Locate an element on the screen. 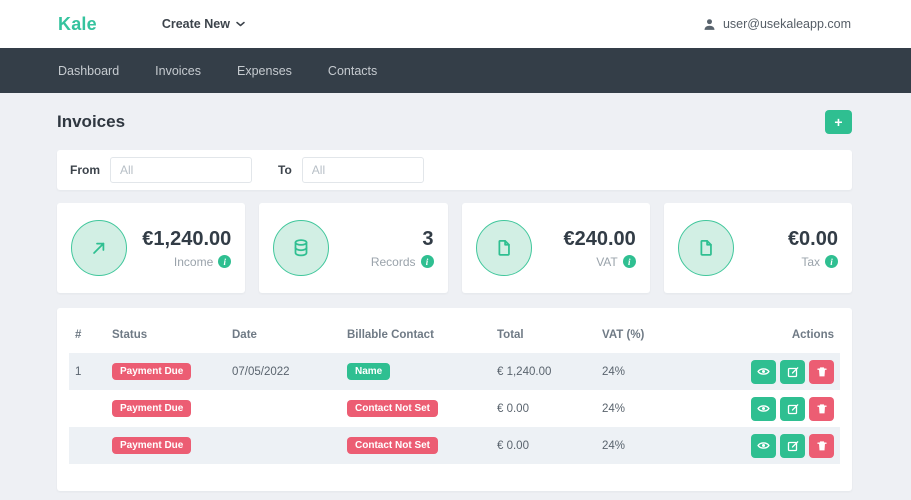  stat-card-records: 3 Records is located at coordinates (353, 248).